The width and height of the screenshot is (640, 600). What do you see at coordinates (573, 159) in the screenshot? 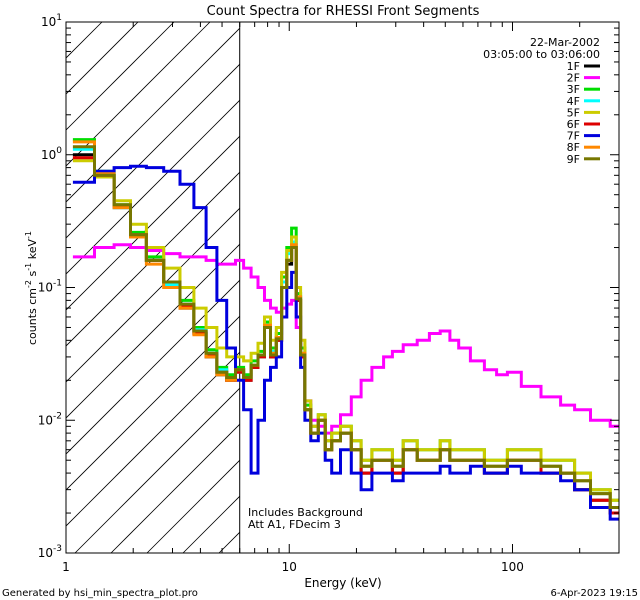
I see `legend-label-9F: 9F` at bounding box center [573, 159].